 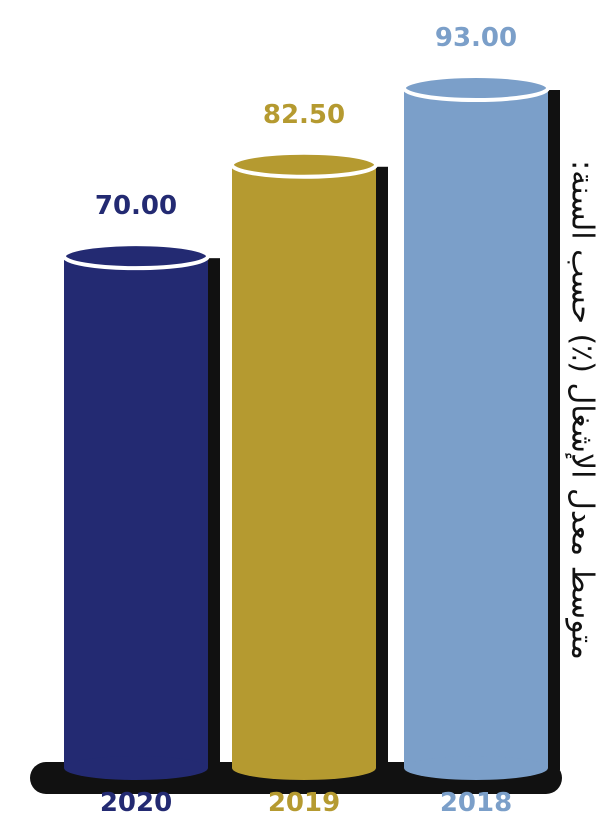 What do you see at coordinates (136, 803) in the screenshot?
I see `x-tick-label: 2020` at bounding box center [136, 803].